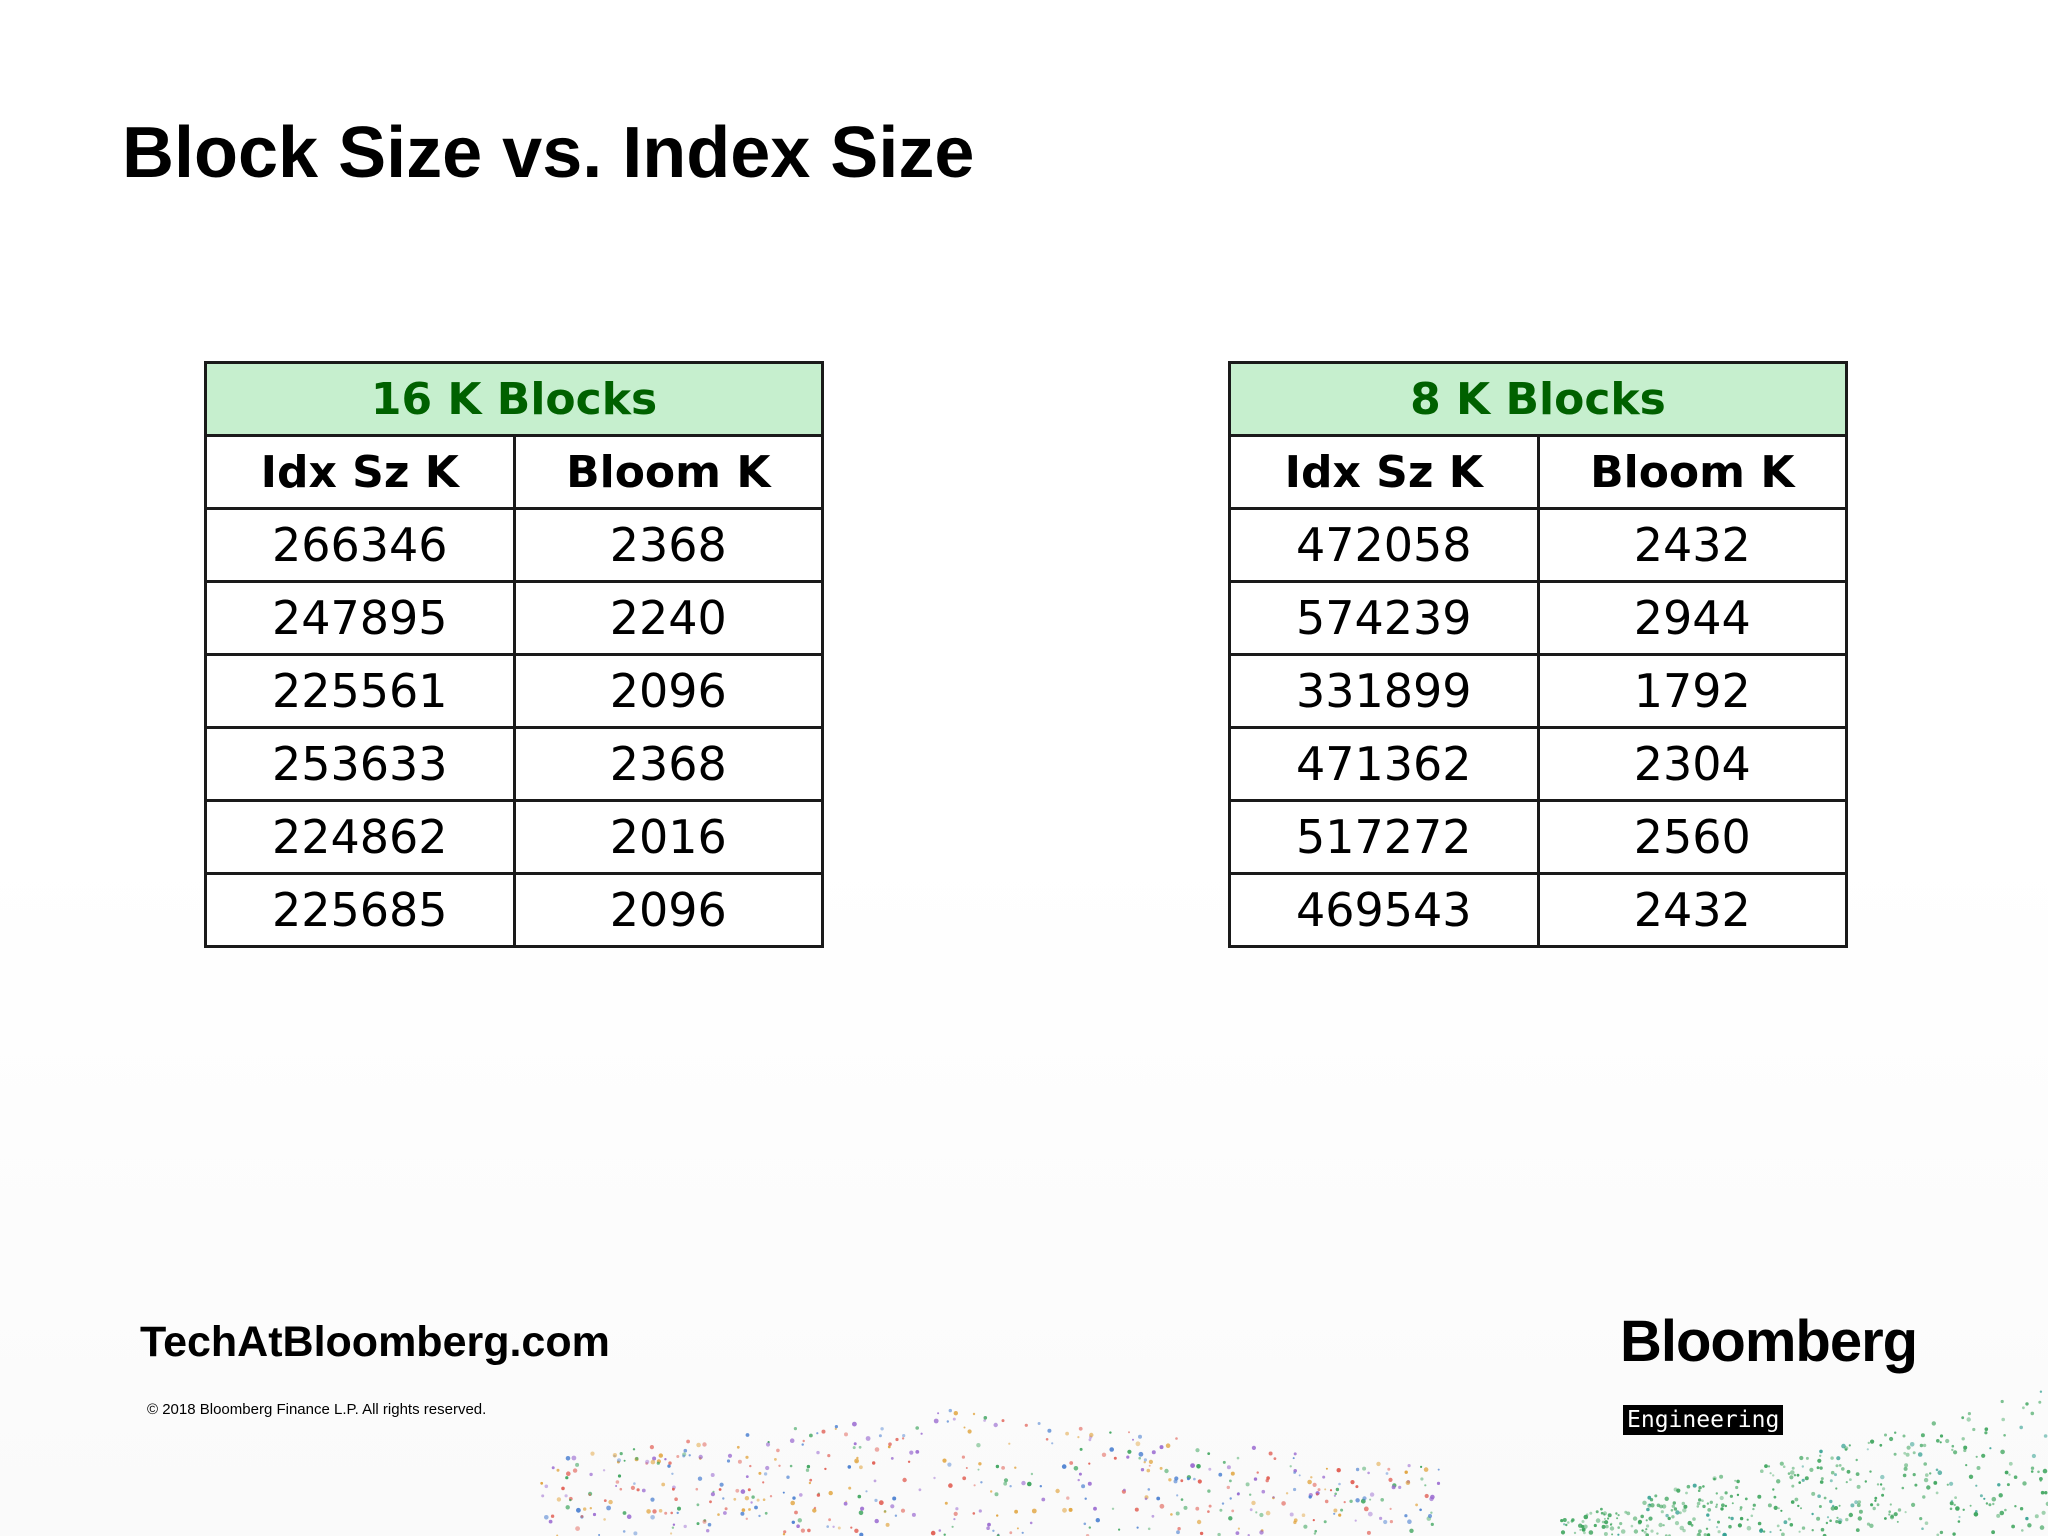 This screenshot has height=1536, width=2048. What do you see at coordinates (375, 1342) in the screenshot?
I see `footer-site-link: TechAtBloomberg.com` at bounding box center [375, 1342].